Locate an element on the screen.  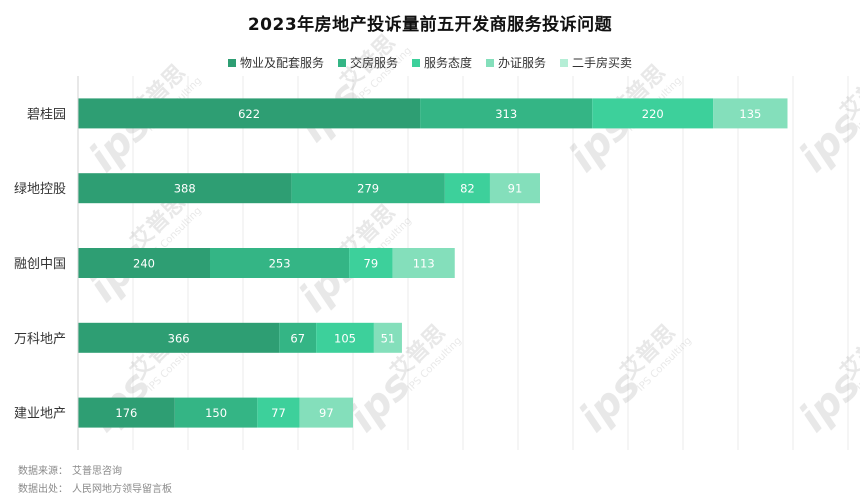
data-label: 91 is located at coordinates (515, 189).